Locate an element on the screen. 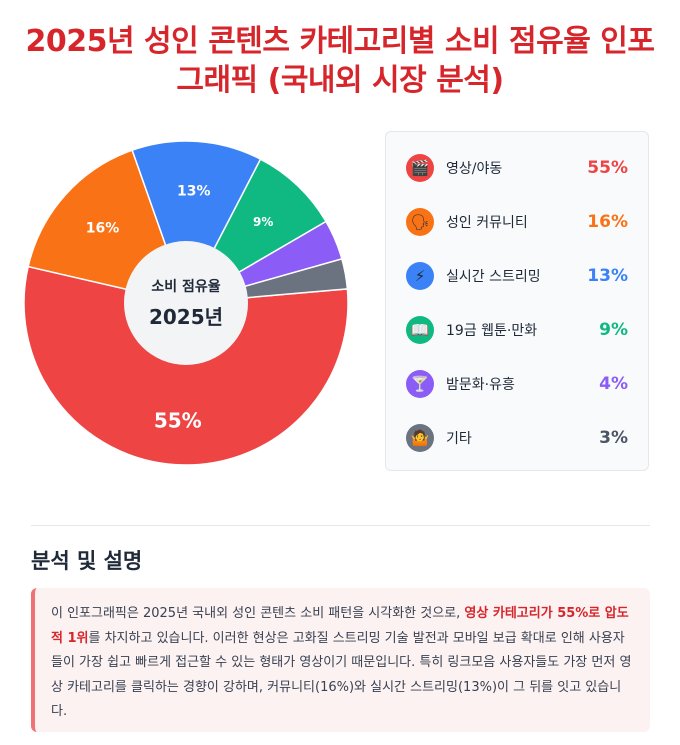  legend-label: 19금 웹툰·만화 is located at coordinates (492, 331).